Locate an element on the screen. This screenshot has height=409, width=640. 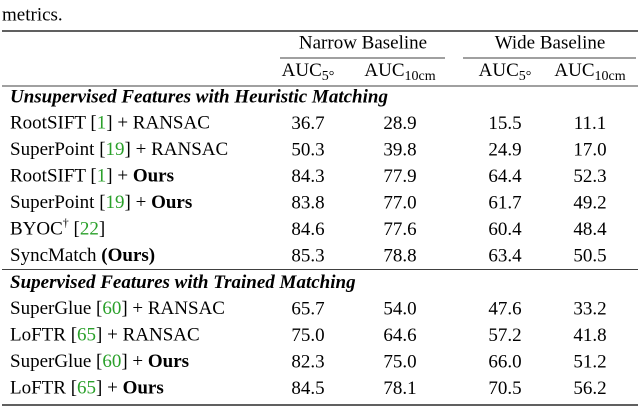
group-header: Narrow Baseline is located at coordinates (363, 42).